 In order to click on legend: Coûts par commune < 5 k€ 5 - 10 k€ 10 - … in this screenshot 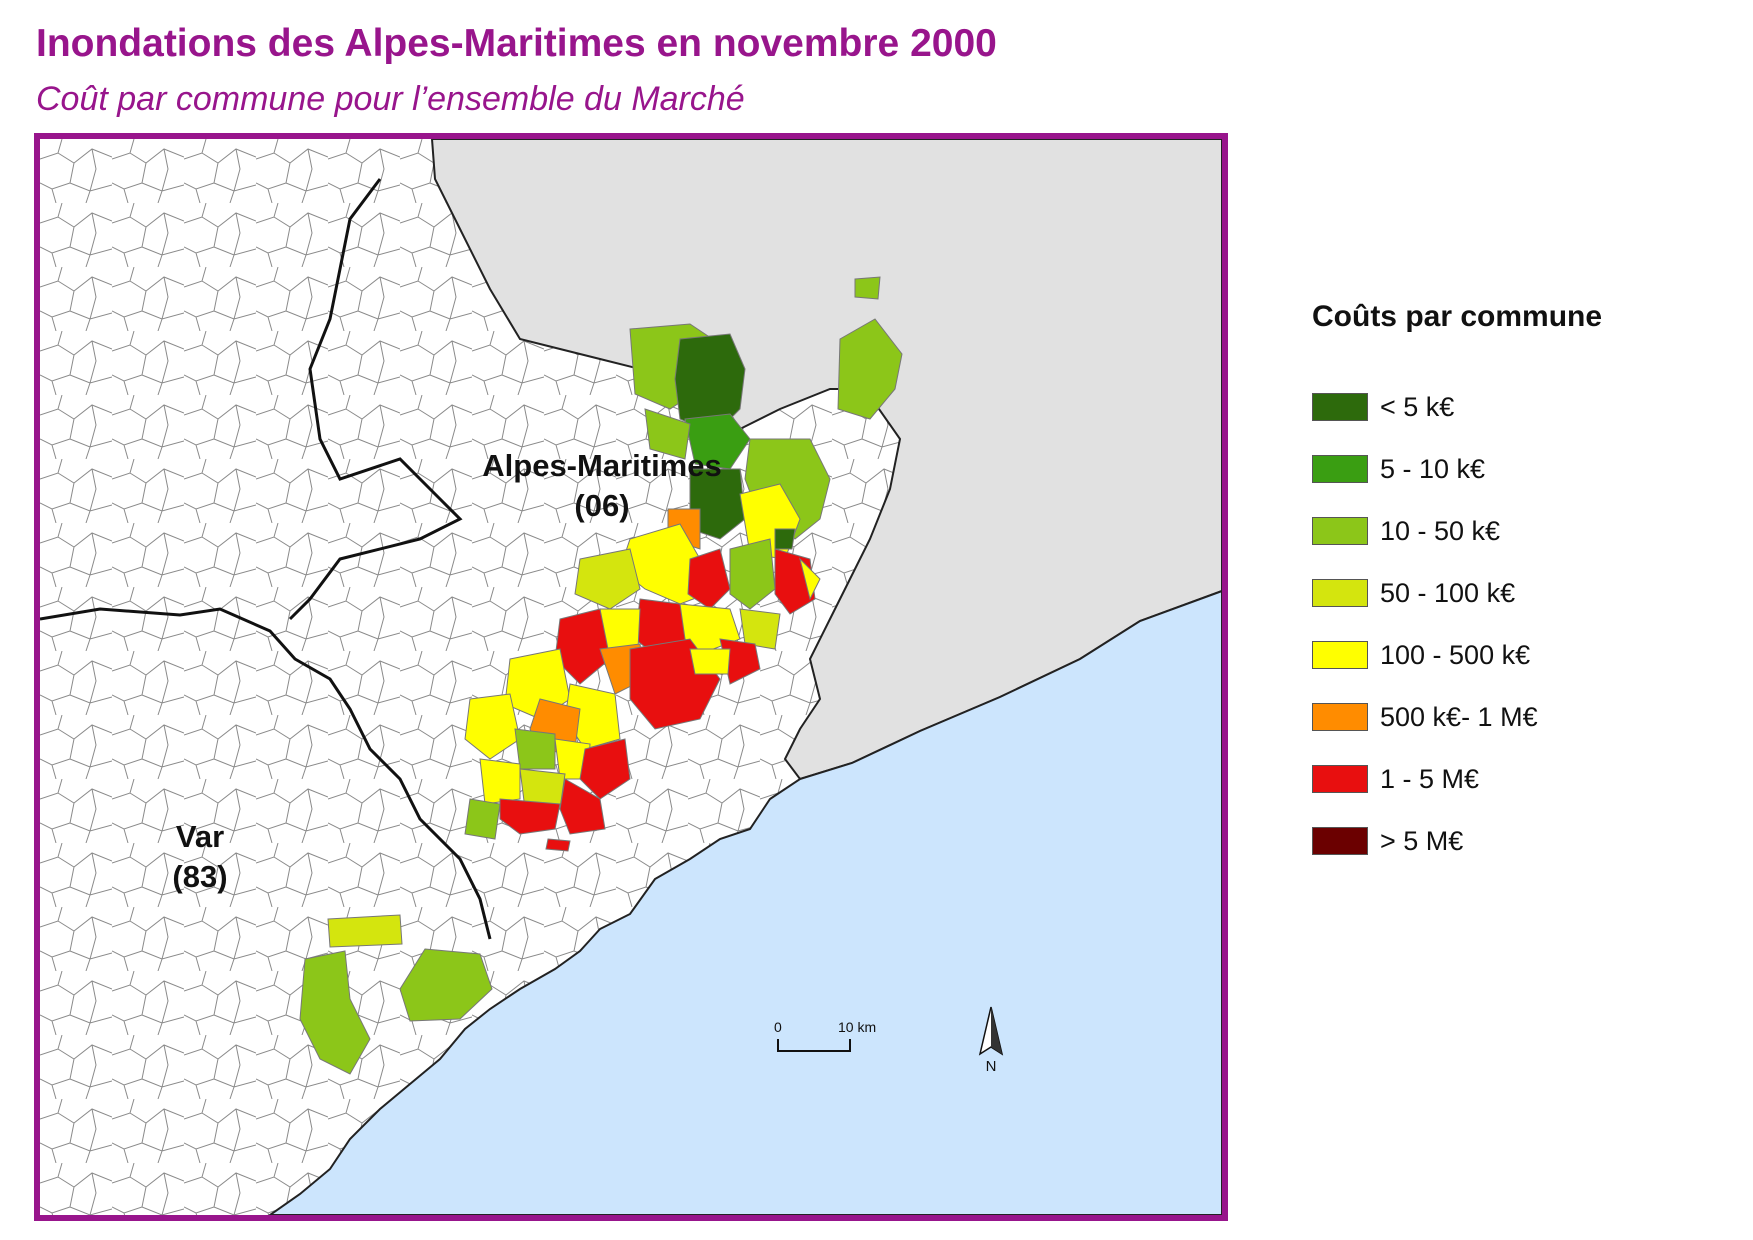, I will do `click(1522, 586)`.